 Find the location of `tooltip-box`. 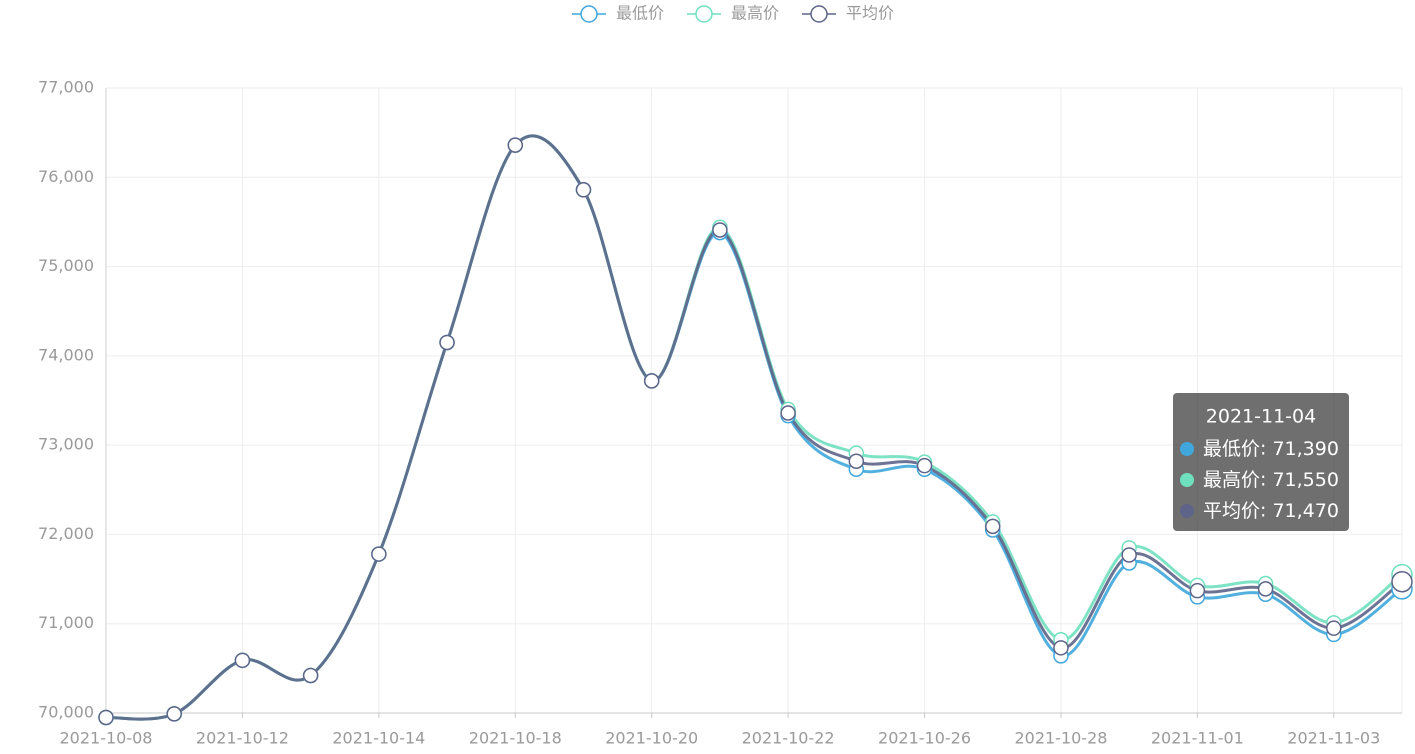

tooltip-box is located at coordinates (1261, 462).